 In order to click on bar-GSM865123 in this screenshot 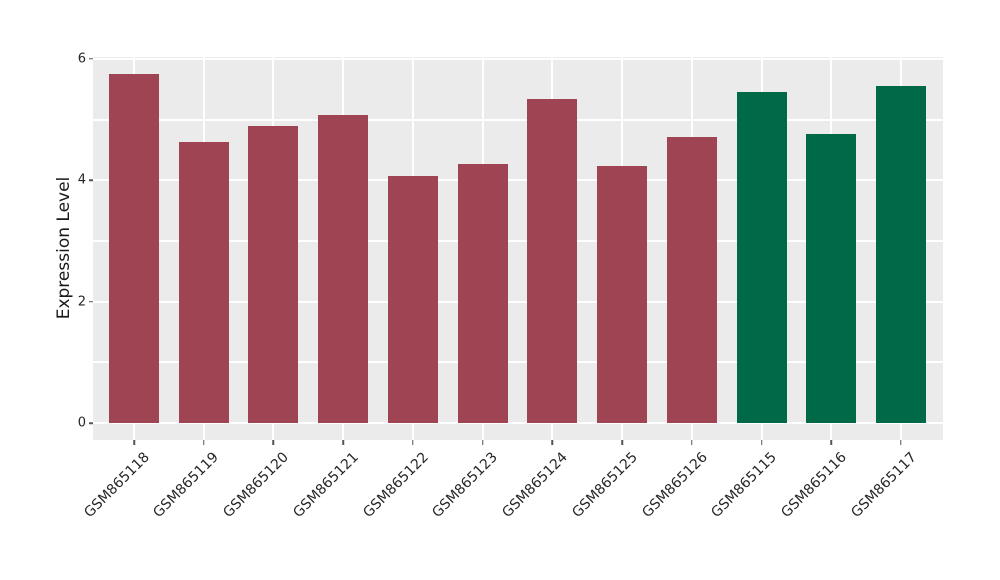, I will do `click(482, 293)`.